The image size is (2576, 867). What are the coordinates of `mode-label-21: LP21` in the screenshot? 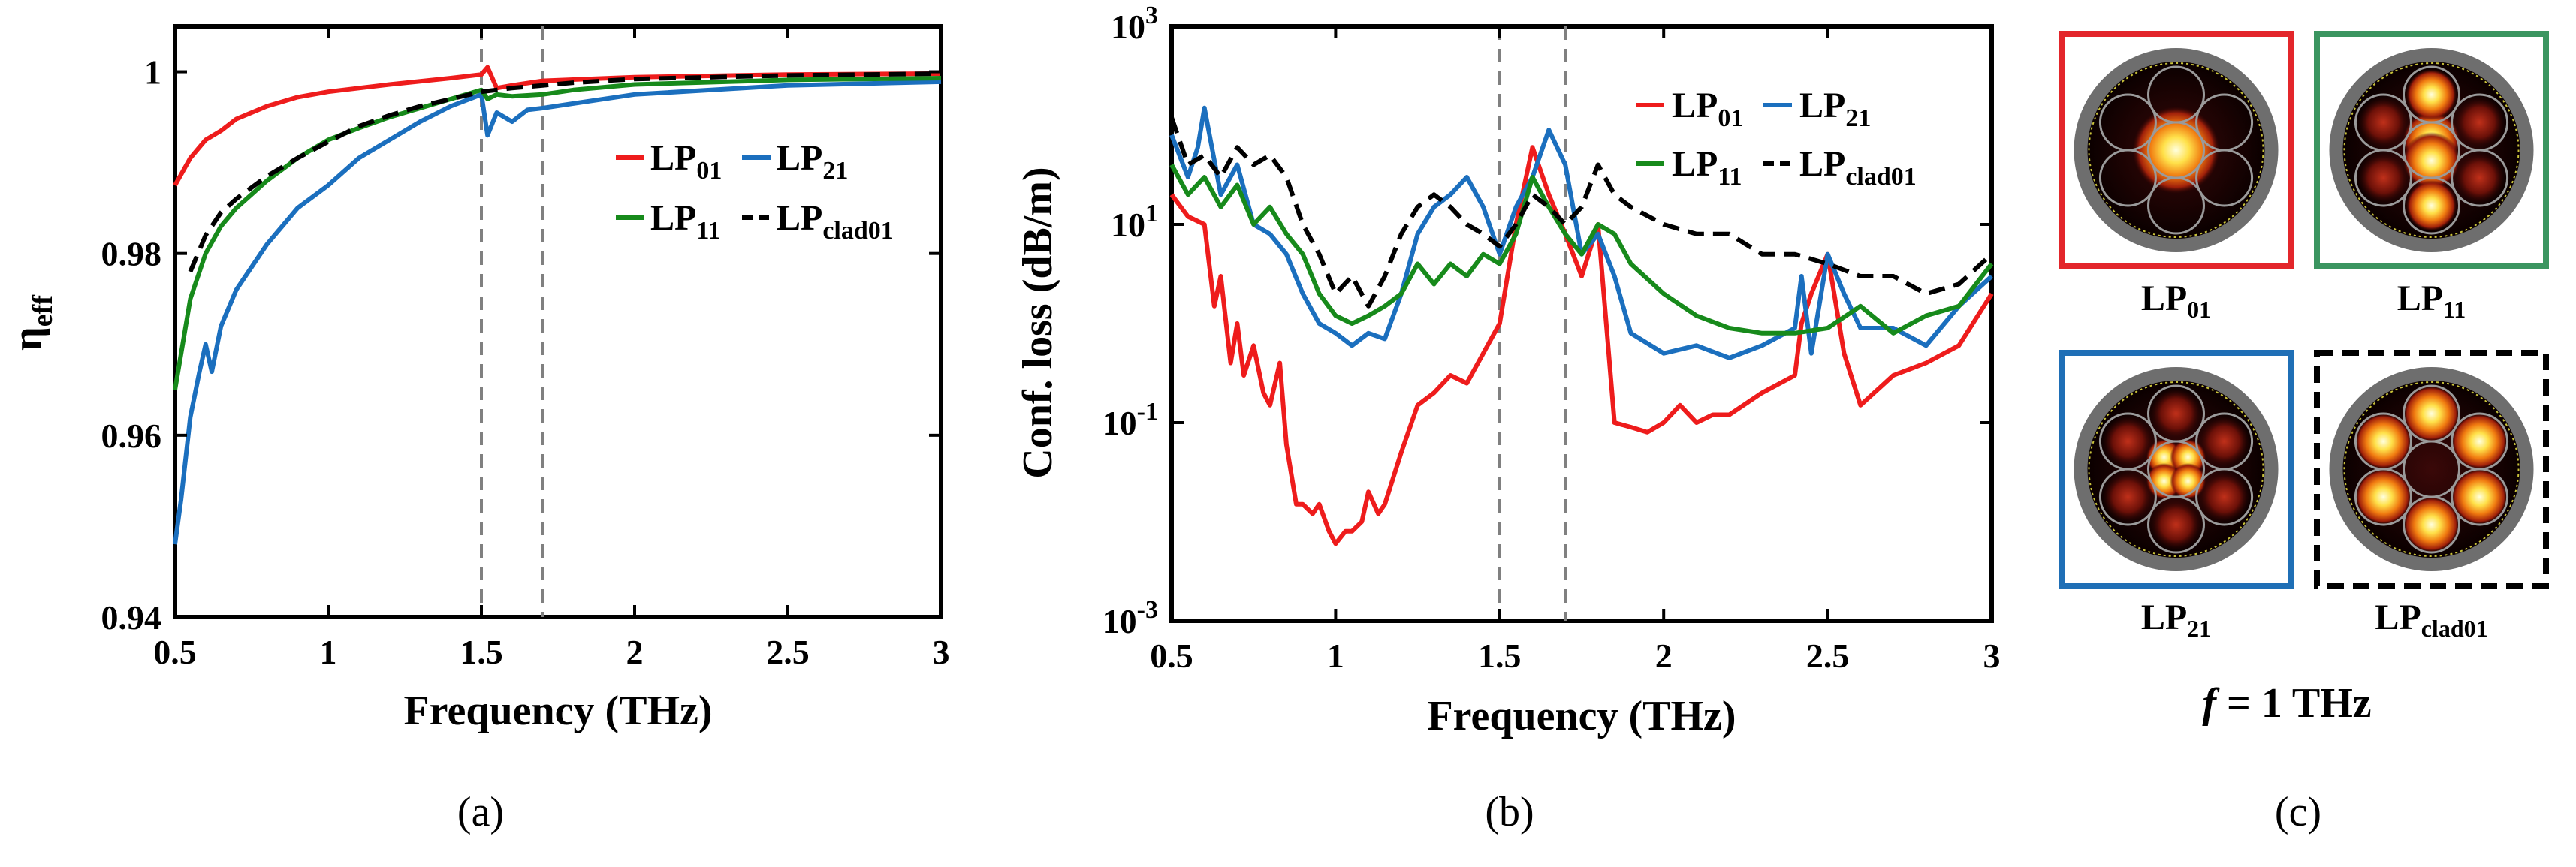 It's located at (2176, 620).